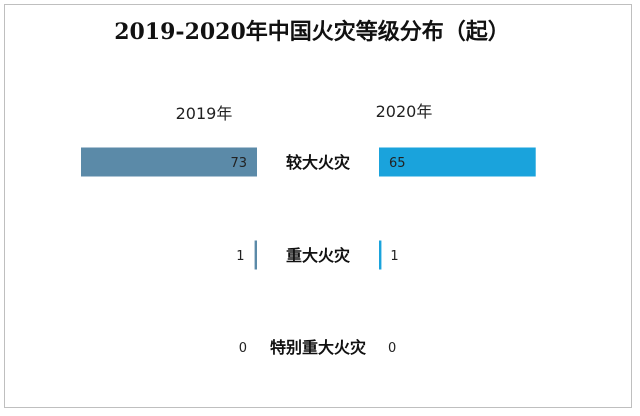 The height and width of the screenshot is (416, 640). I want to click on data-label-2019: 73, so click(238, 163).